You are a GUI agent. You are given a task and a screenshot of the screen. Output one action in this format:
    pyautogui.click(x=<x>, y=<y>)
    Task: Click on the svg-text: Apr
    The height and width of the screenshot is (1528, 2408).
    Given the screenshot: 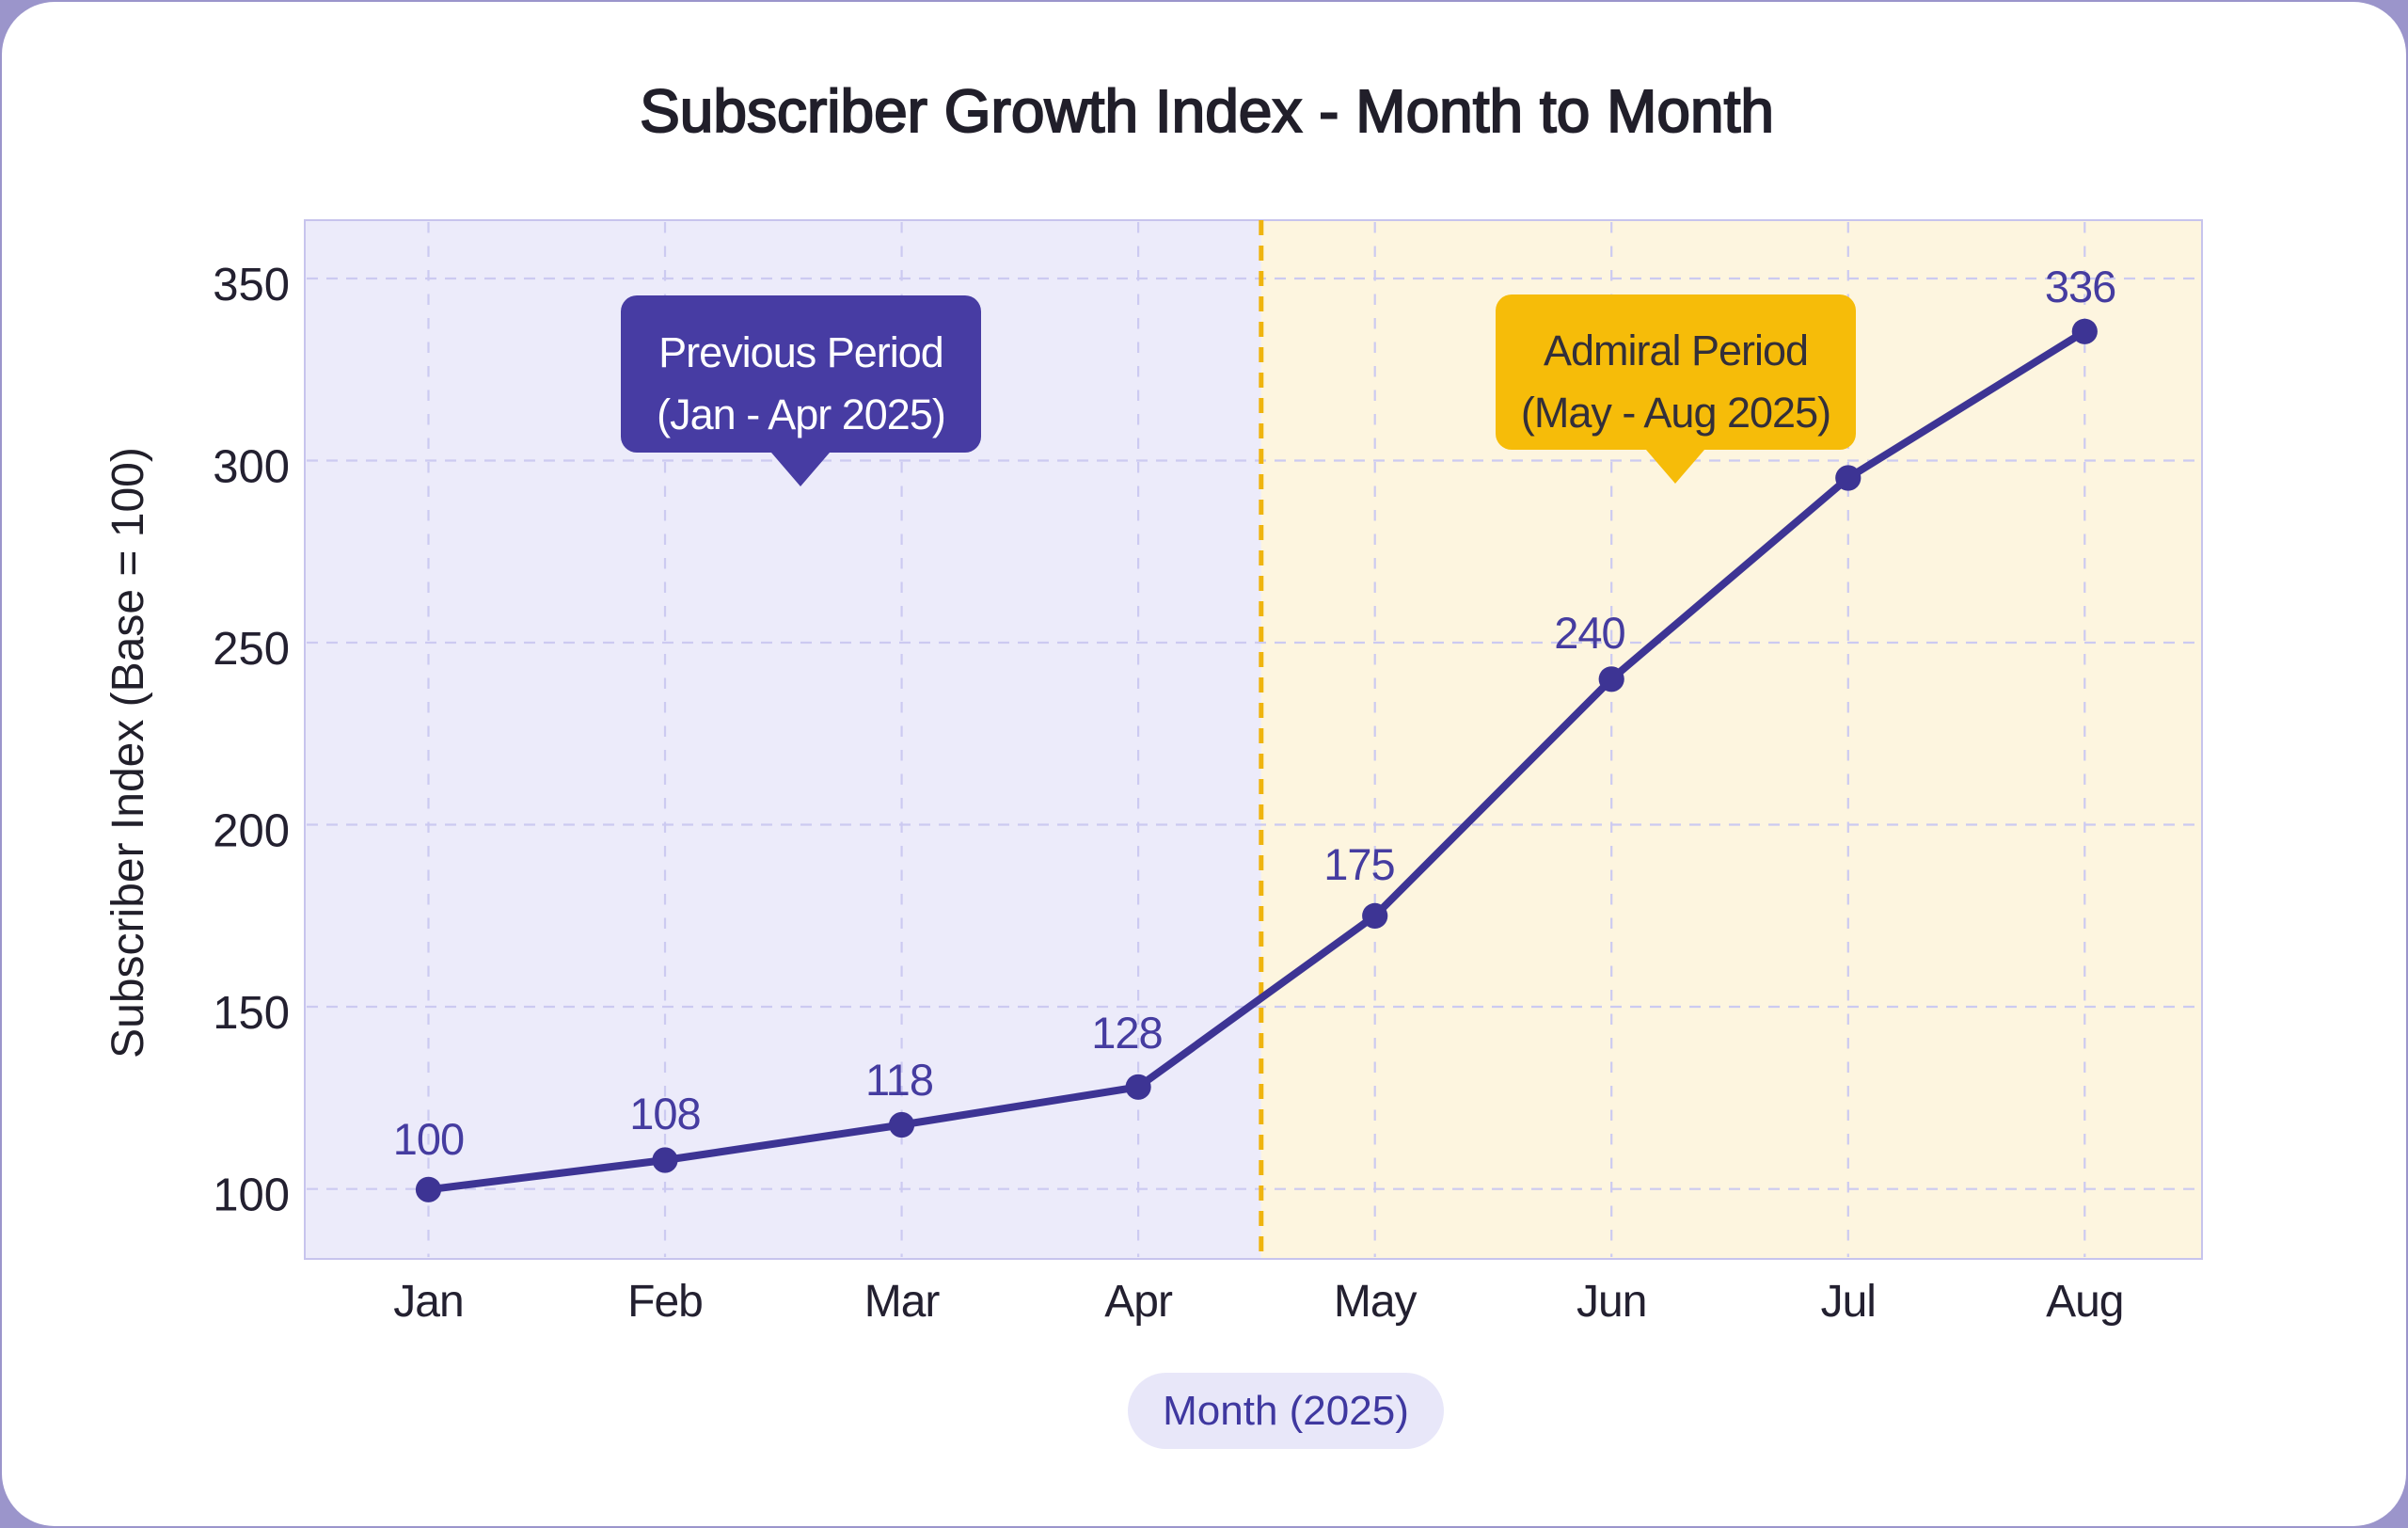 What is the action you would take?
    pyautogui.click(x=1139, y=1302)
    